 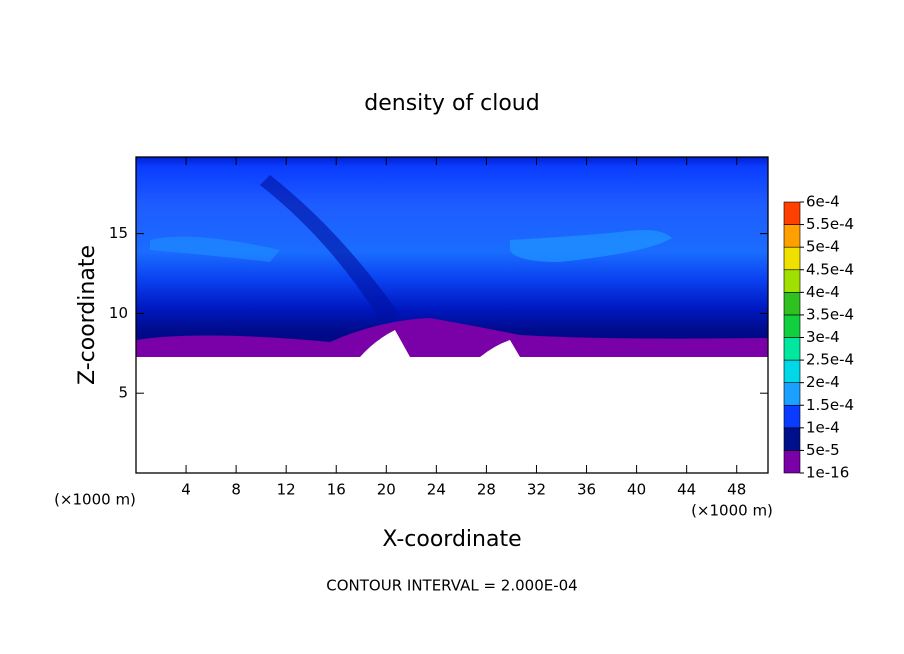 What do you see at coordinates (830, 269) in the screenshot?
I see `colorbar-label: 4.5e-4` at bounding box center [830, 269].